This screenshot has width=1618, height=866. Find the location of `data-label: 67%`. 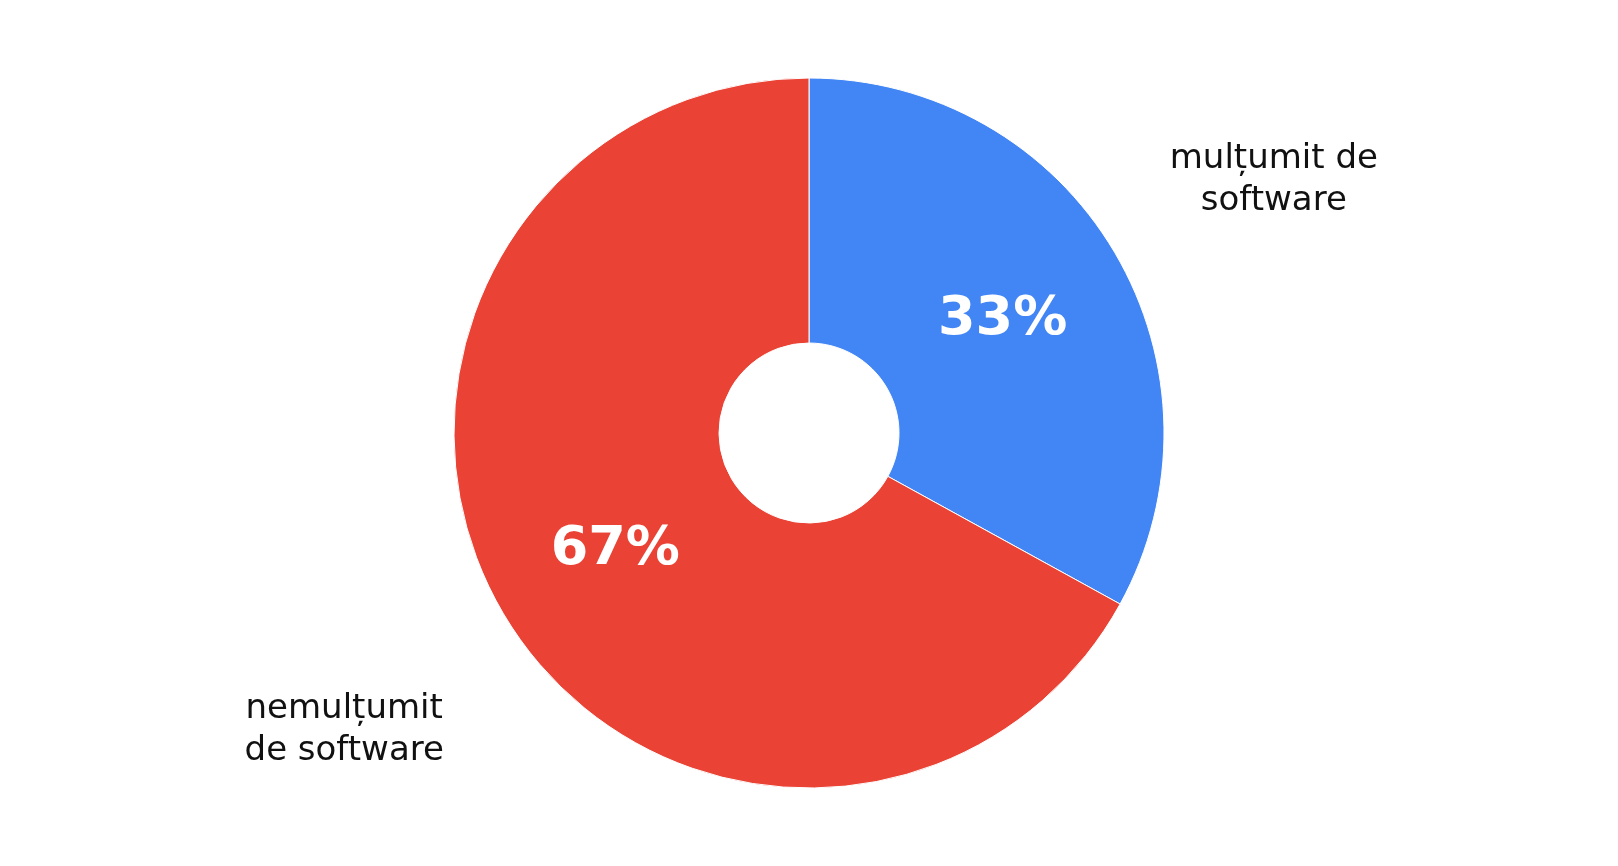

data-label: 67% is located at coordinates (615, 545).